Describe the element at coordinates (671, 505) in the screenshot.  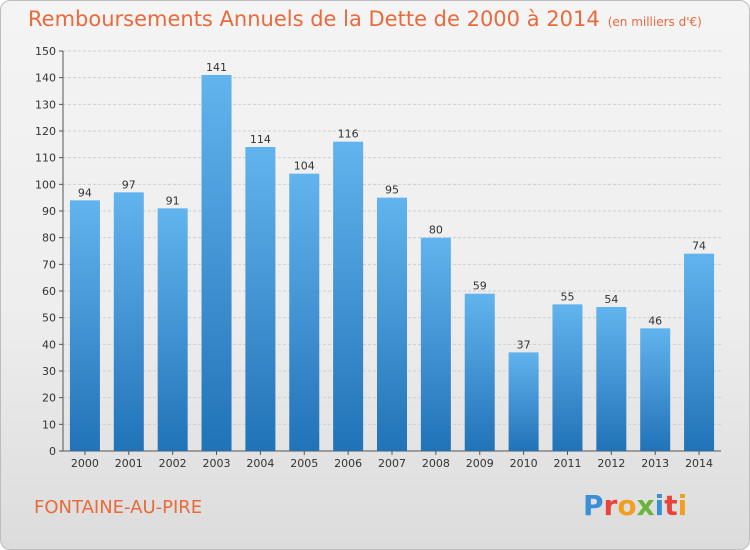
I see `logo-letter: t` at that location.